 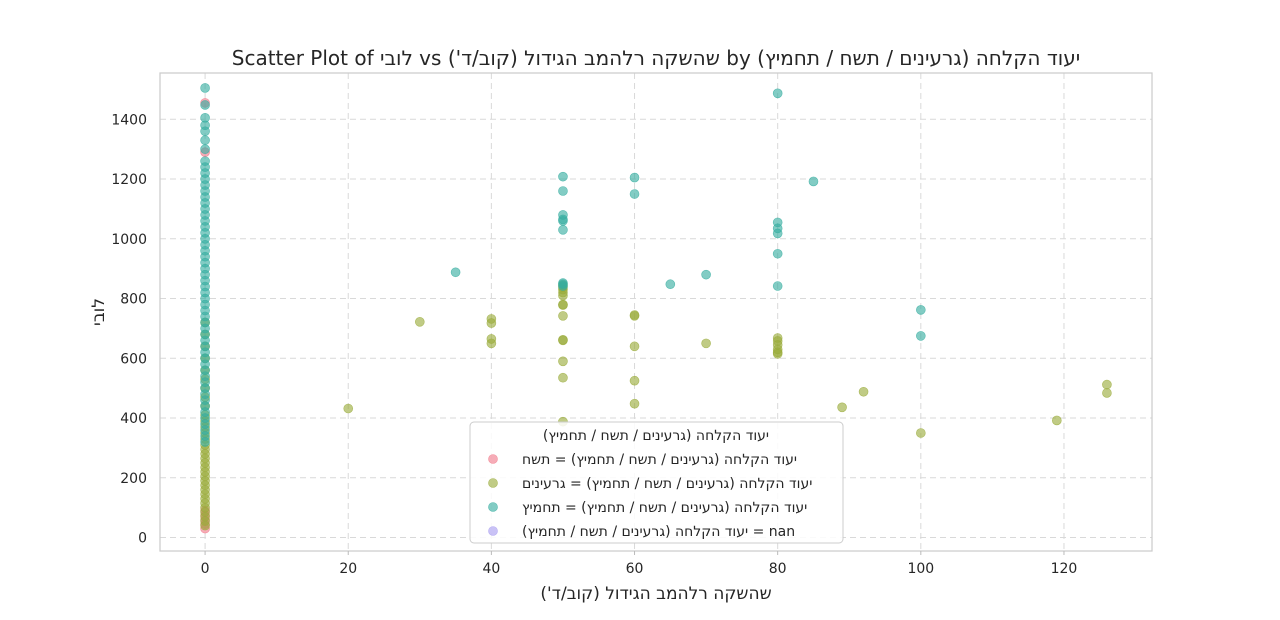 I want to click on x-tick-label: 20, so click(x=348, y=569).